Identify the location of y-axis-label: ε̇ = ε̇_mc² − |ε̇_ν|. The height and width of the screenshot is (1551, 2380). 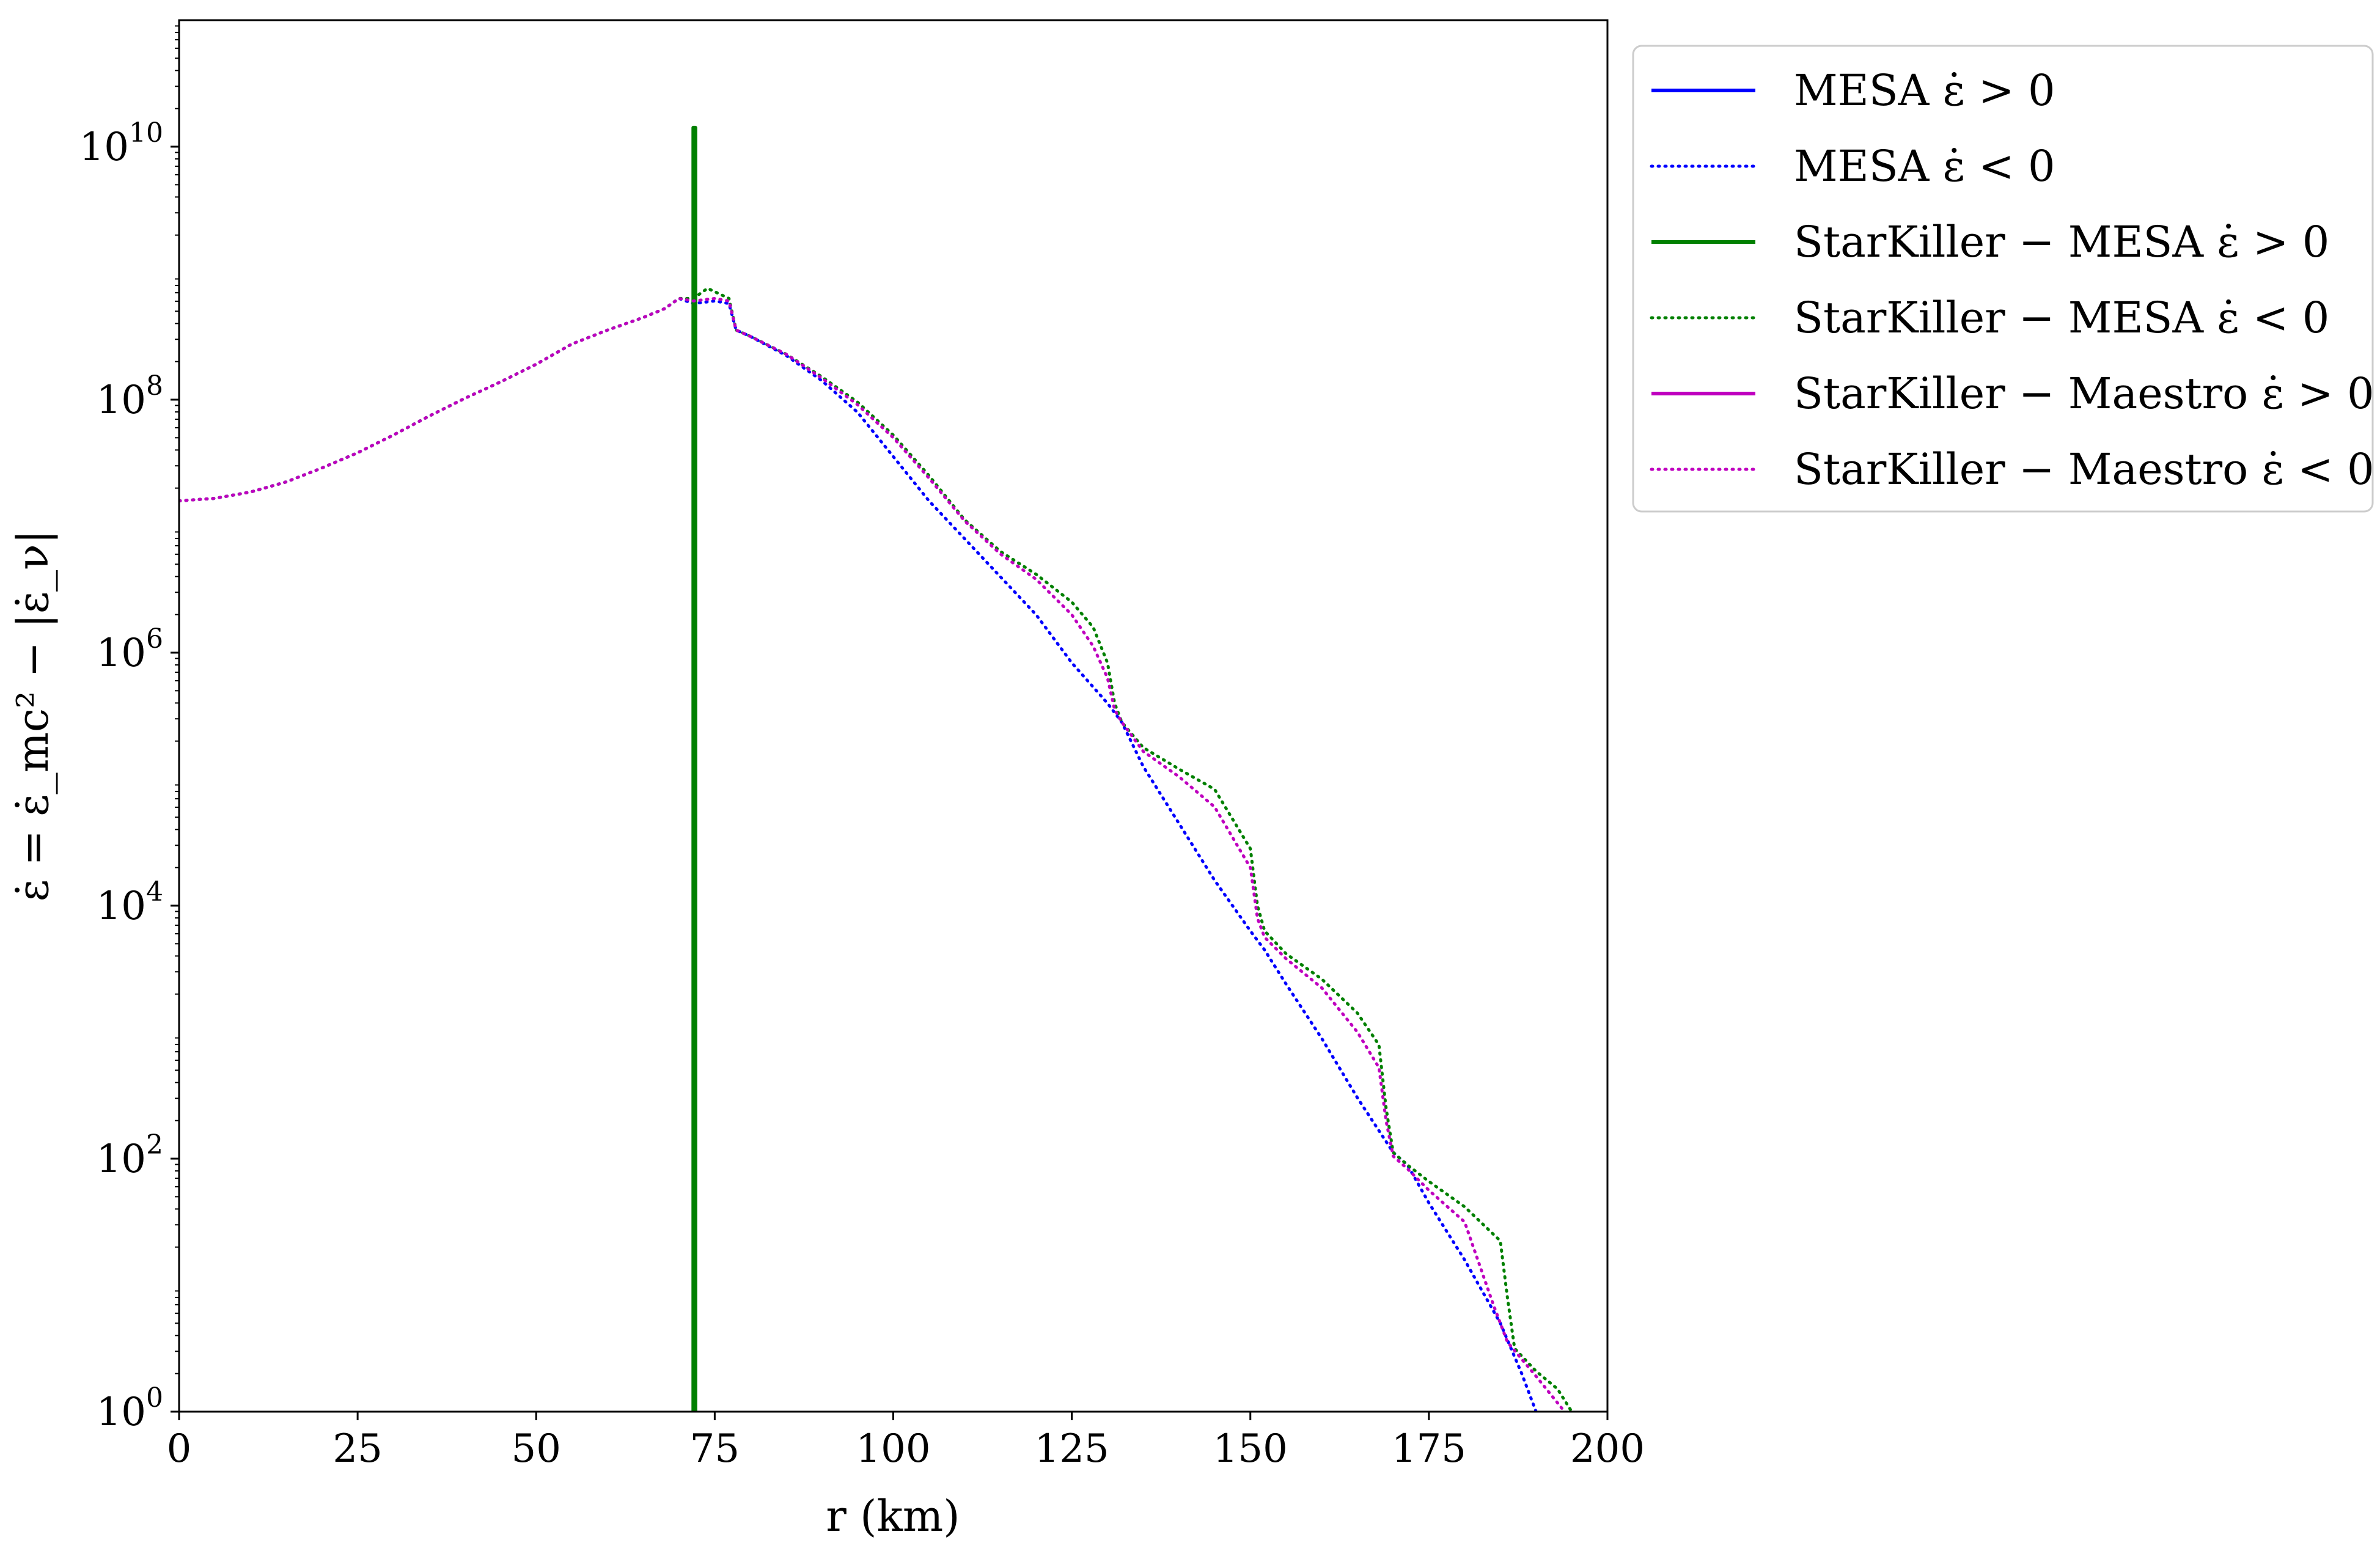
(33, 716).